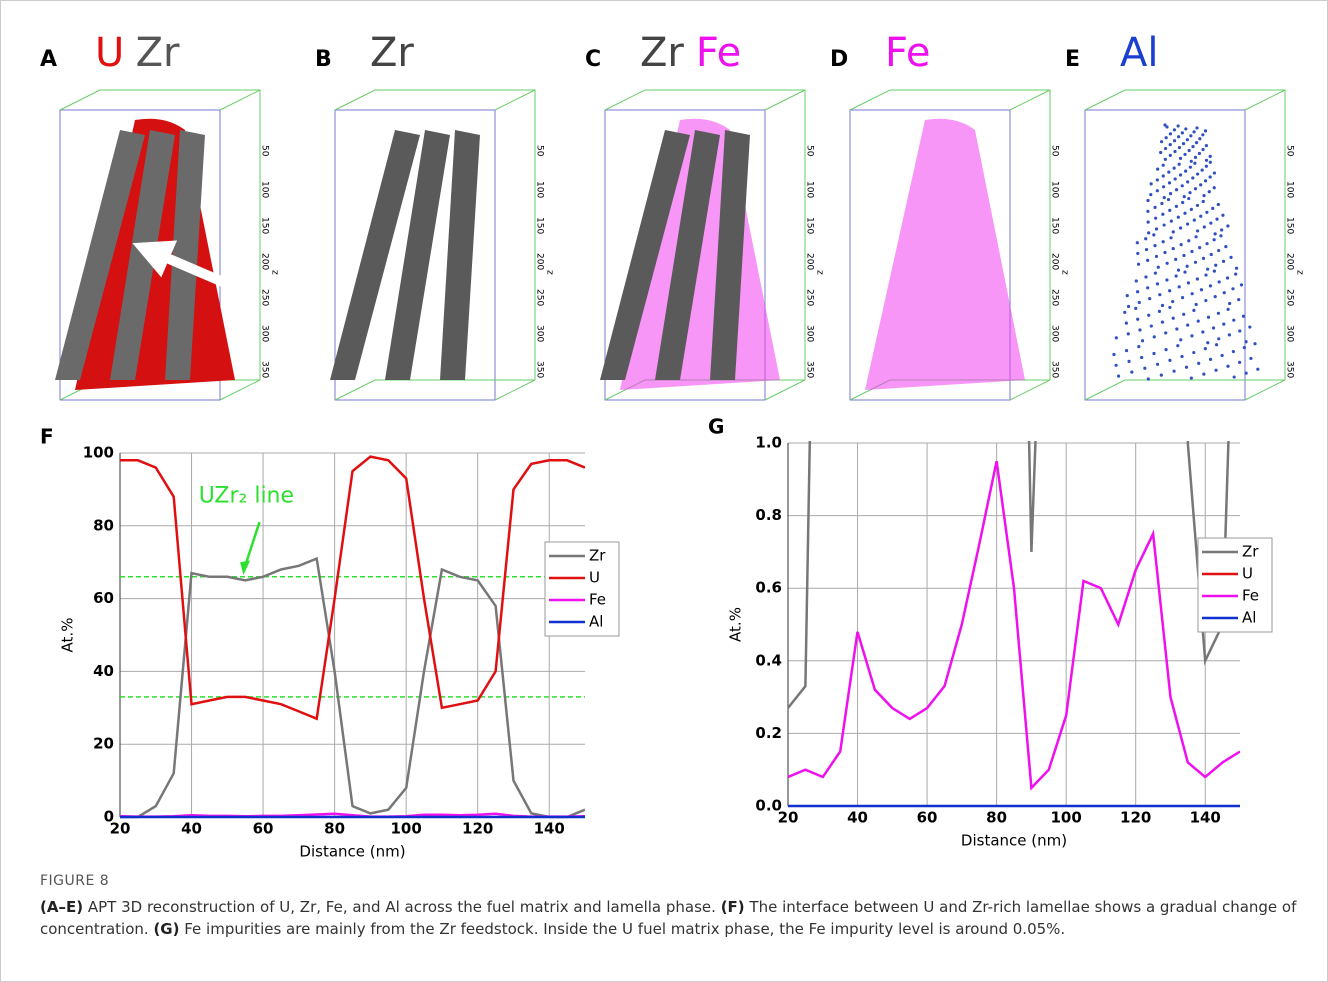  I want to click on y-tick-label: 40, so click(103, 671).